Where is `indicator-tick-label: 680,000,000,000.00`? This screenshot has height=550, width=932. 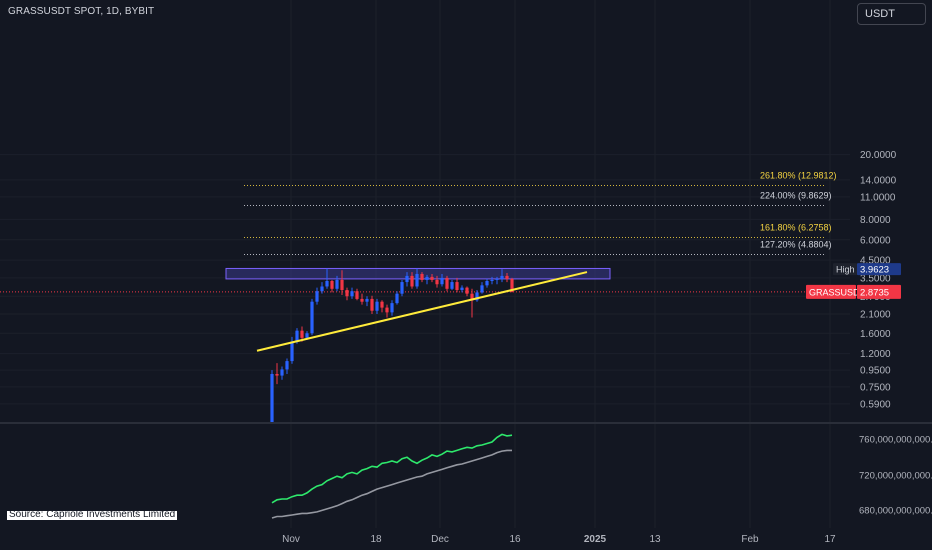 indicator-tick-label: 680,000,000,000.00 is located at coordinates (895, 511).